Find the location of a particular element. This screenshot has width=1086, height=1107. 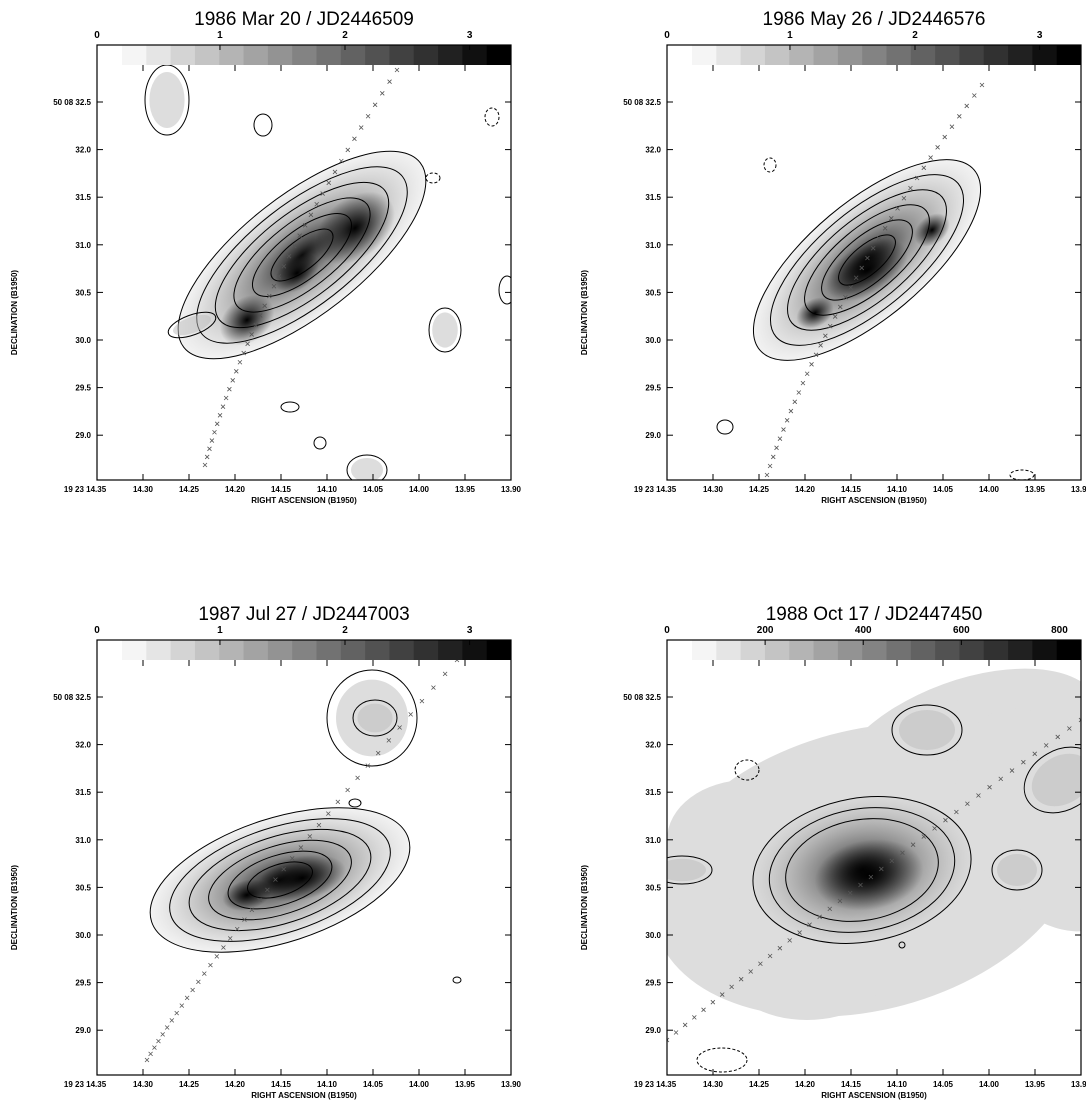

x-tick-label: 14.00 is located at coordinates (419, 489).